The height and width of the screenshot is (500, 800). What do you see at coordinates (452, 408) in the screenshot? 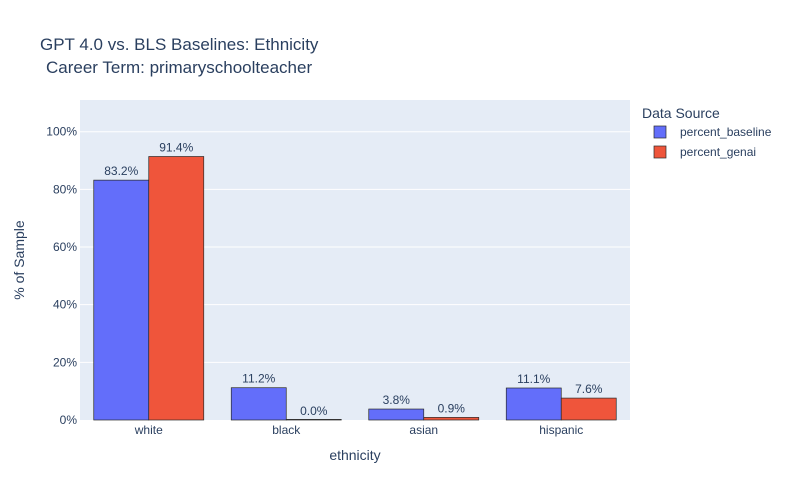
I see `data-label-percent_genai-asian: 0.9%` at bounding box center [452, 408].